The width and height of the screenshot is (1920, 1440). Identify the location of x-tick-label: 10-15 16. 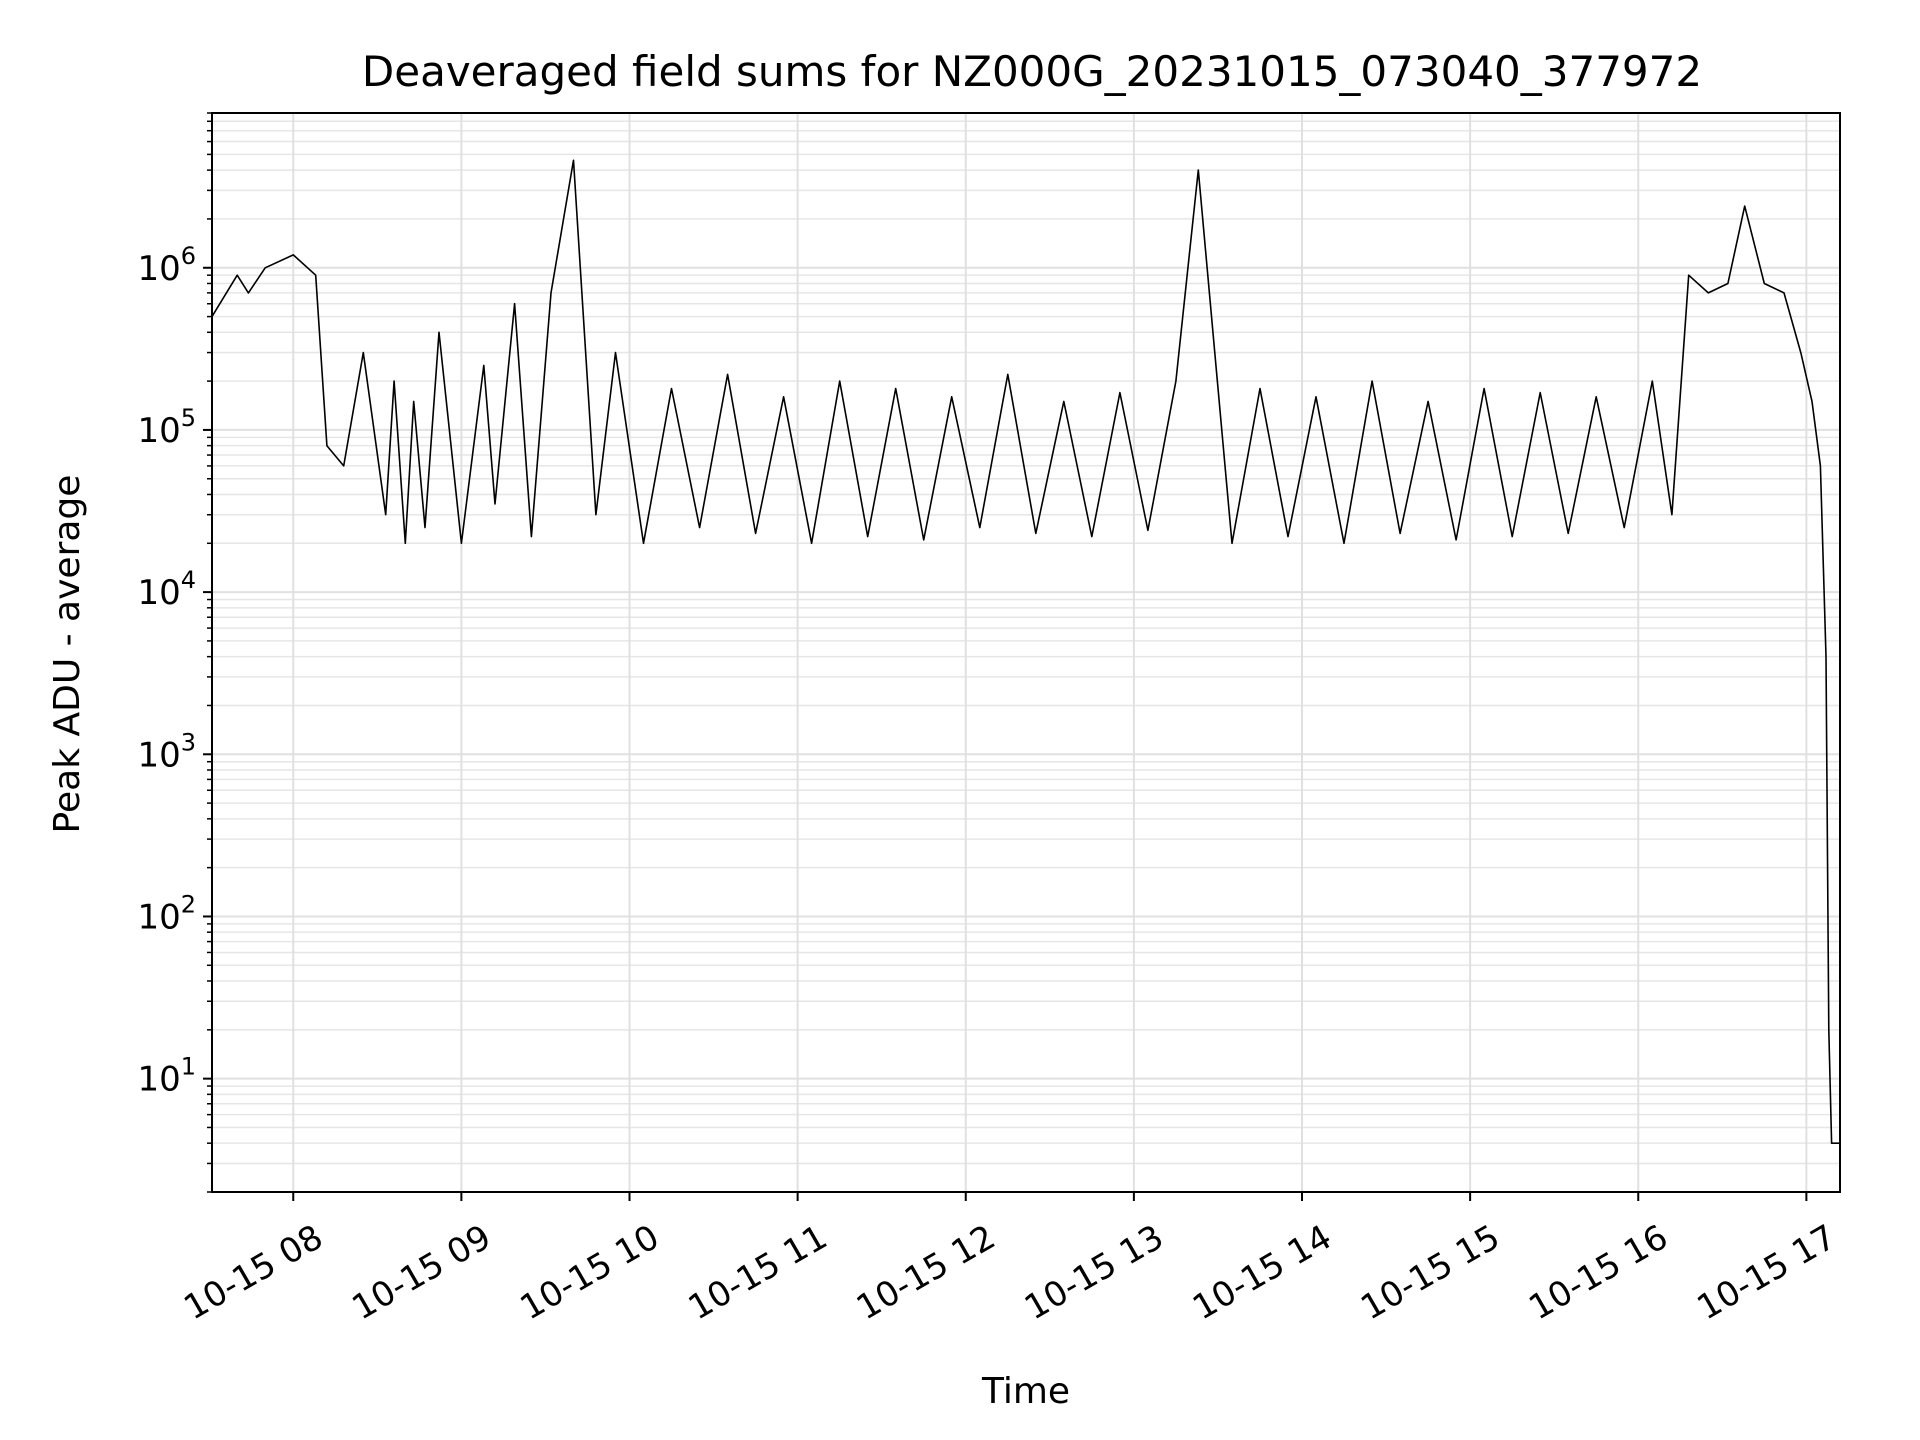
(1598, 1272).